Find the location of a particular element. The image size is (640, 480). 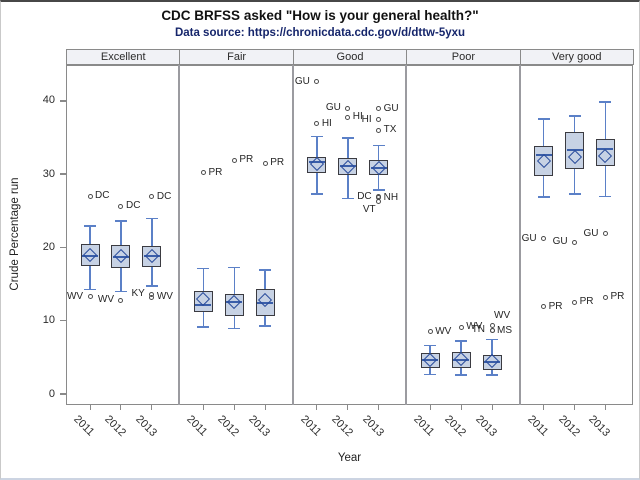

panel-header: Excellent is located at coordinates (123, 57).